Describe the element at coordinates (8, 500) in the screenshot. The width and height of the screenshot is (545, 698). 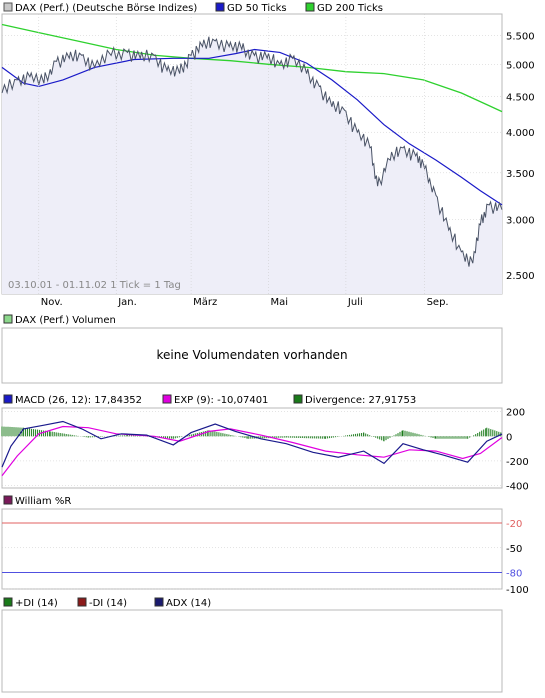
I see `legend-swatch-william` at that location.